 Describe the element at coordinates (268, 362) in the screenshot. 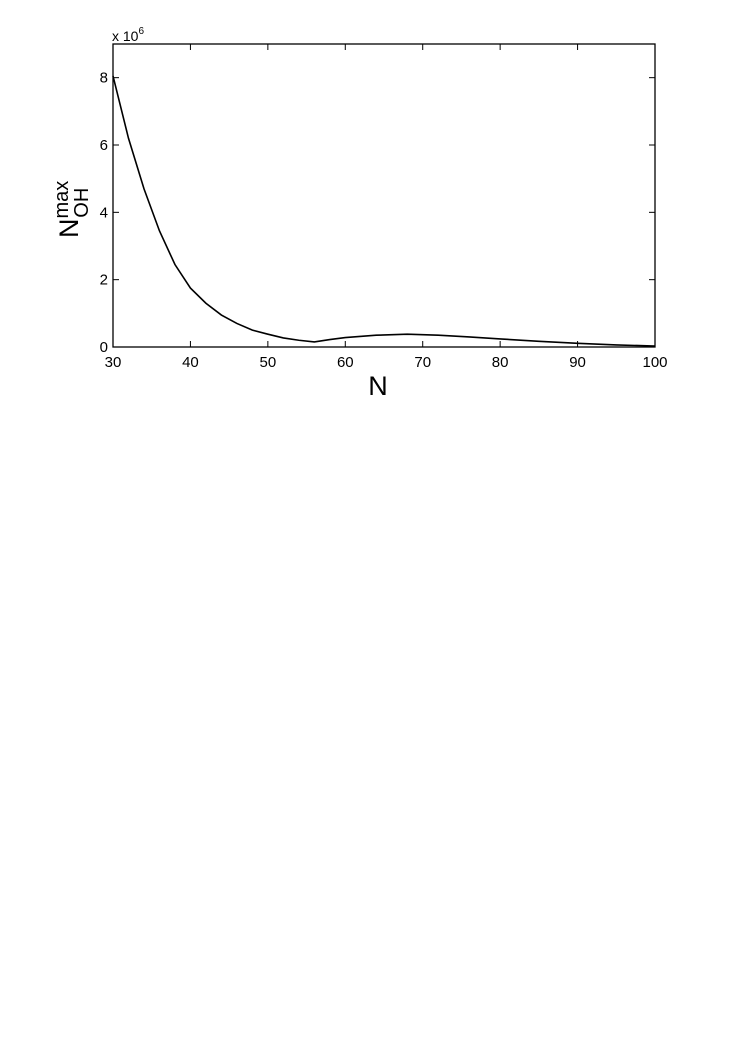

I see `x-tick-label: 50` at that location.